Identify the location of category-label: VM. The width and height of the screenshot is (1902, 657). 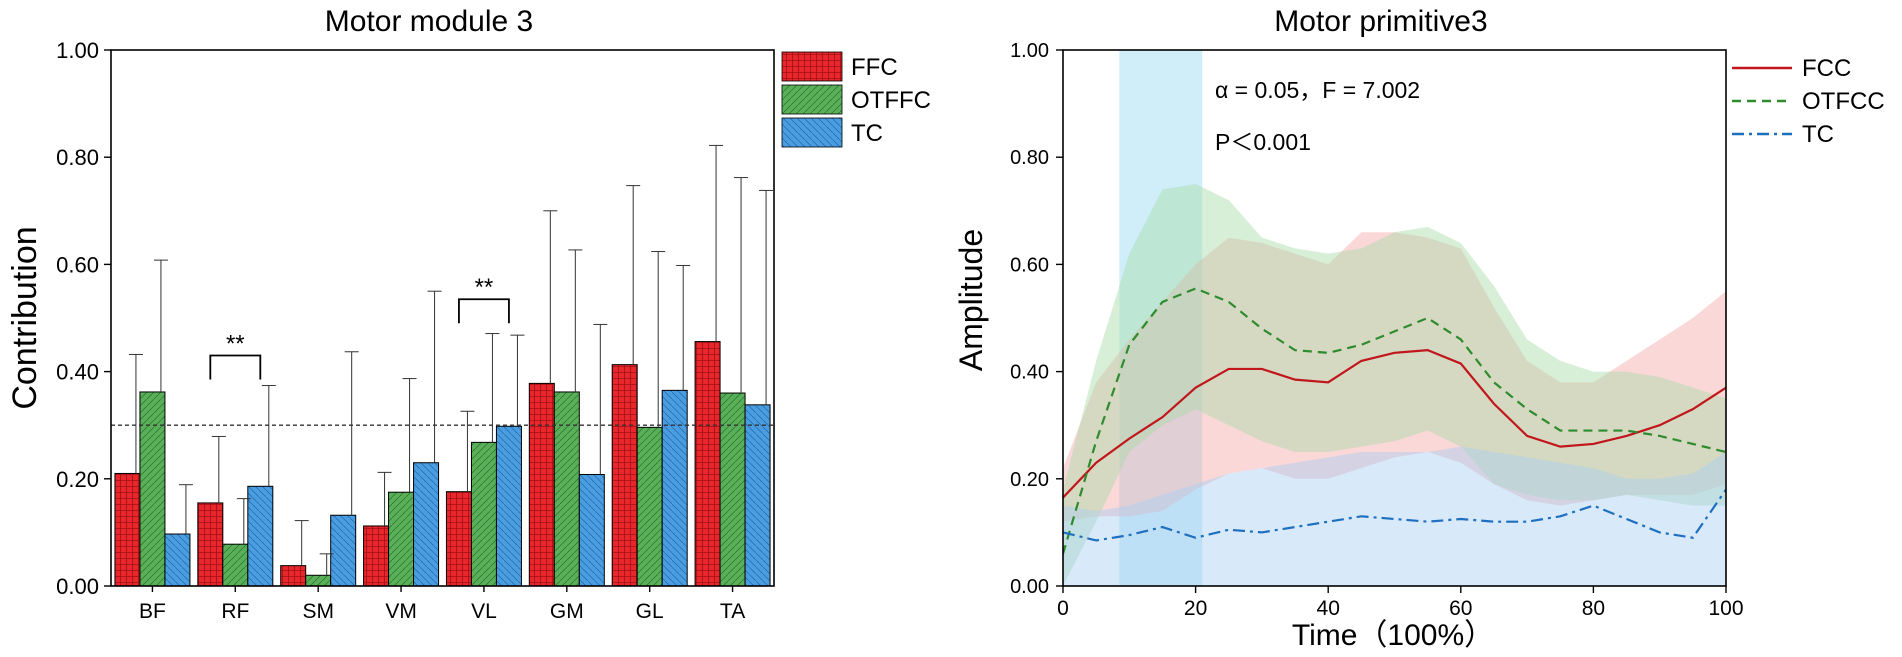
(401, 611).